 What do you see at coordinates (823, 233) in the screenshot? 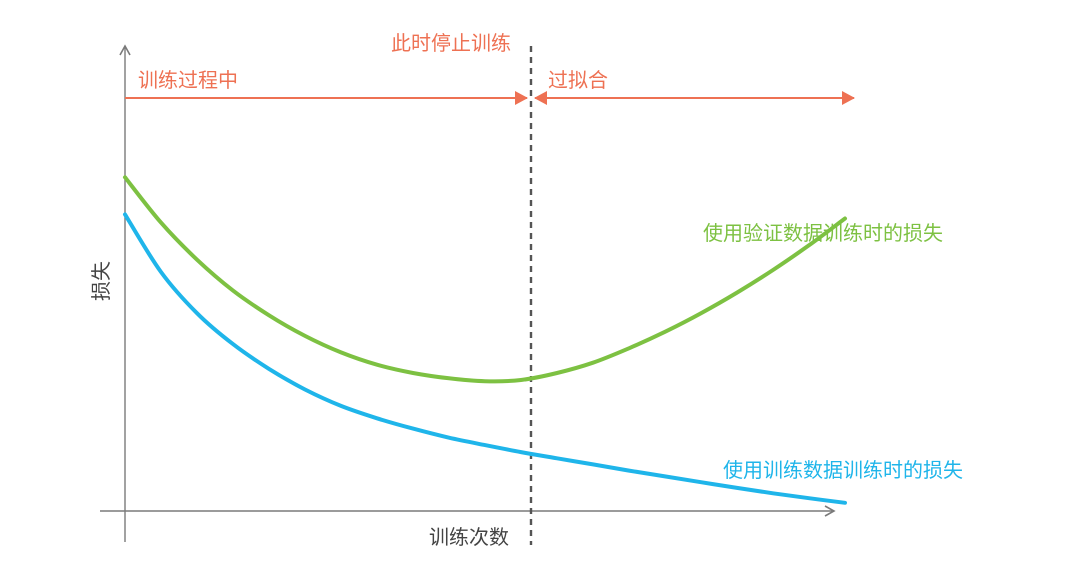
I see `validation-legend-label: 使用验证数据训练时的损失` at bounding box center [823, 233].